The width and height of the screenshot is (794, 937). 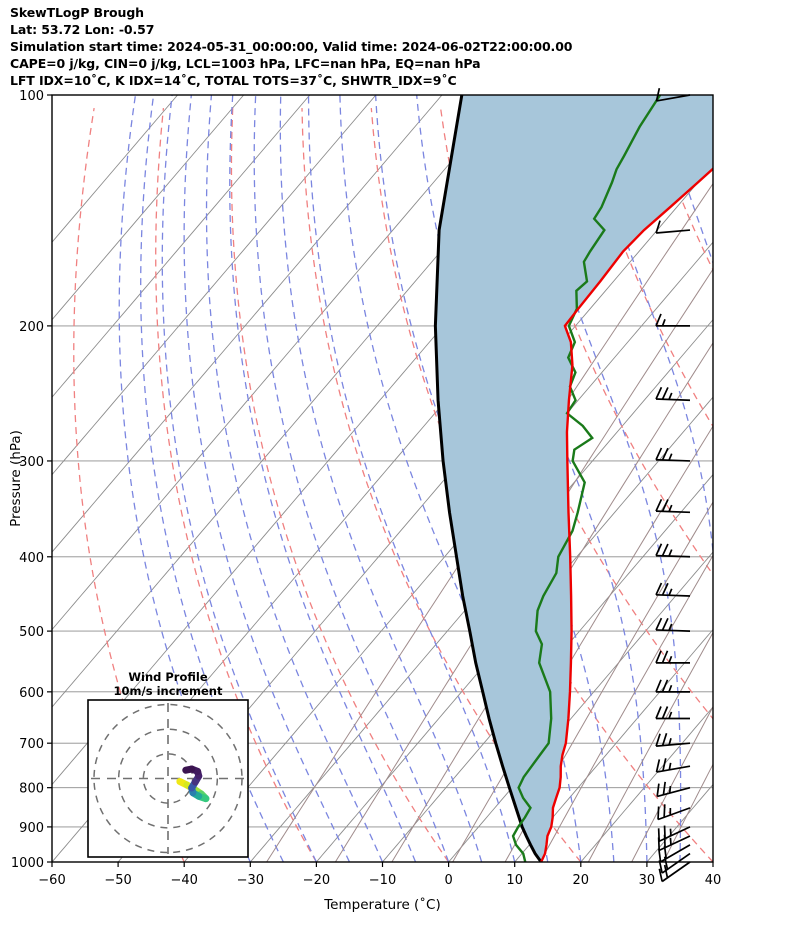 I want to click on hodograph-title-line1: Wind Profile, so click(x=168, y=677).